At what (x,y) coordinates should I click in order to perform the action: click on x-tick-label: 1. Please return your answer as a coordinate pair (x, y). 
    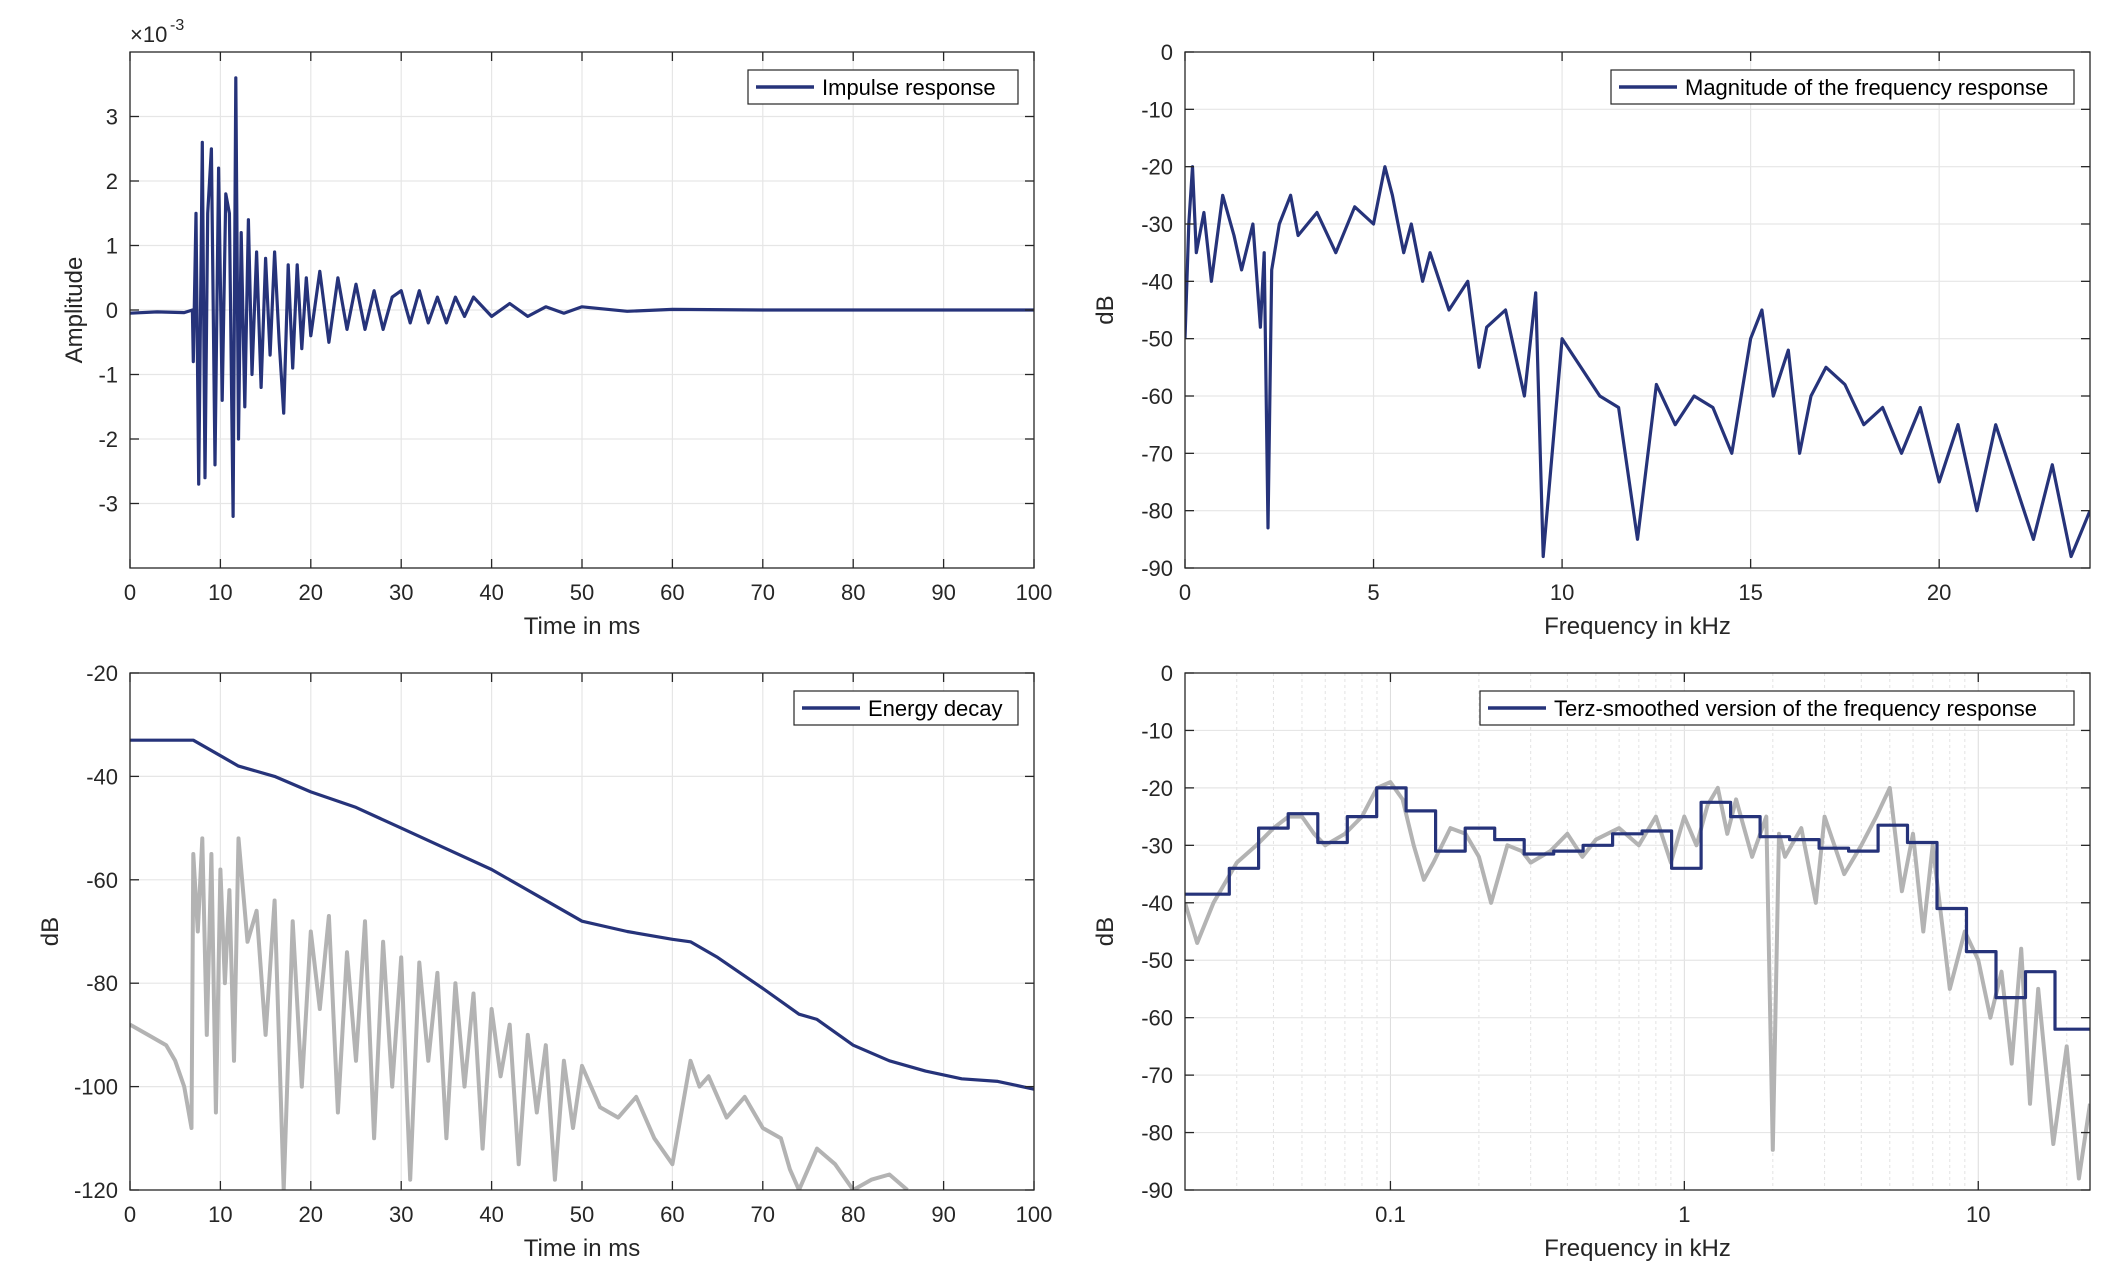
    Looking at the image, I should click on (1684, 1214).